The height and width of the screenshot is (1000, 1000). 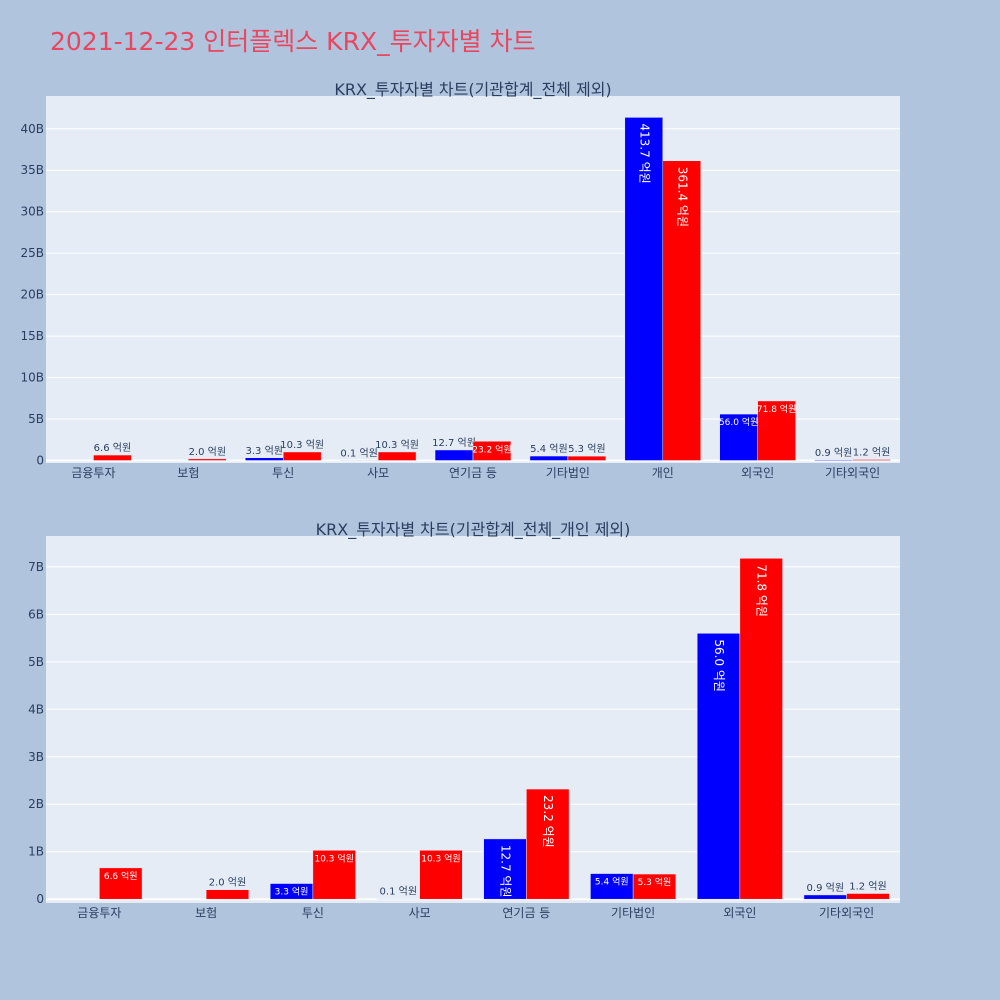 What do you see at coordinates (293, 41) in the screenshot?
I see `page-title: 2021-12-23 인터플렉스 KRX_투자자별 차트` at bounding box center [293, 41].